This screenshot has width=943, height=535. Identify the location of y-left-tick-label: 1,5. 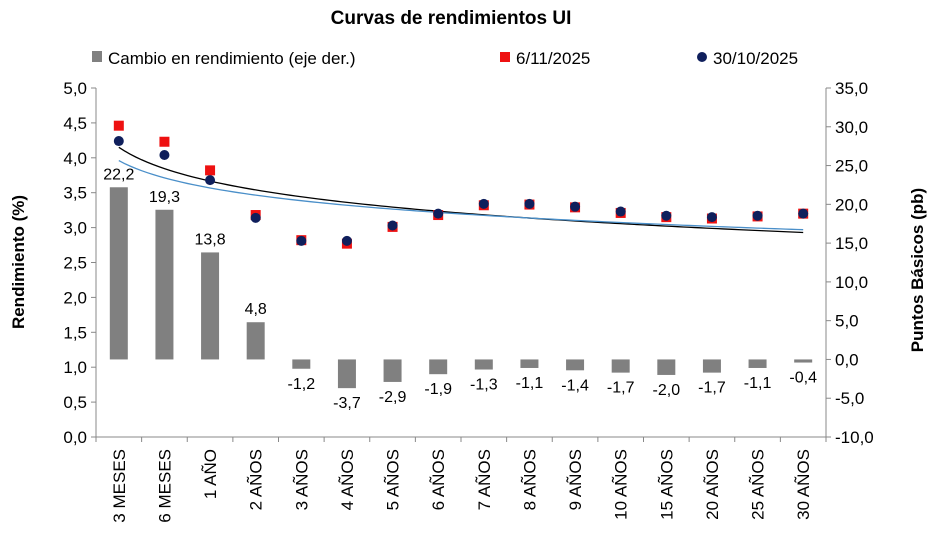
(75, 332).